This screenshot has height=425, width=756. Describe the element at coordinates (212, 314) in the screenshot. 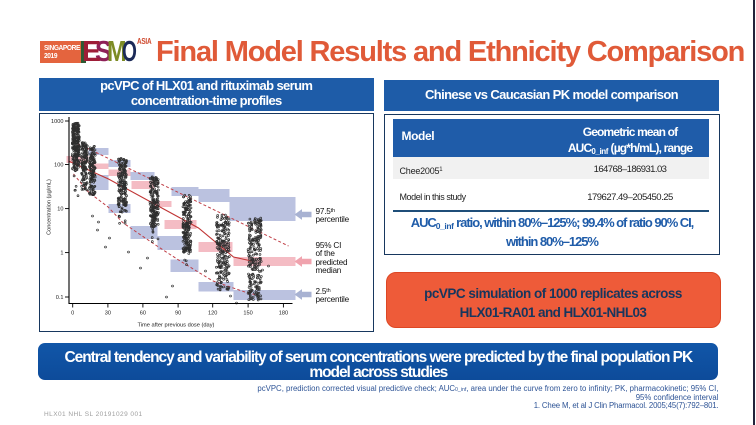

I see `svg-text: 120` at that location.